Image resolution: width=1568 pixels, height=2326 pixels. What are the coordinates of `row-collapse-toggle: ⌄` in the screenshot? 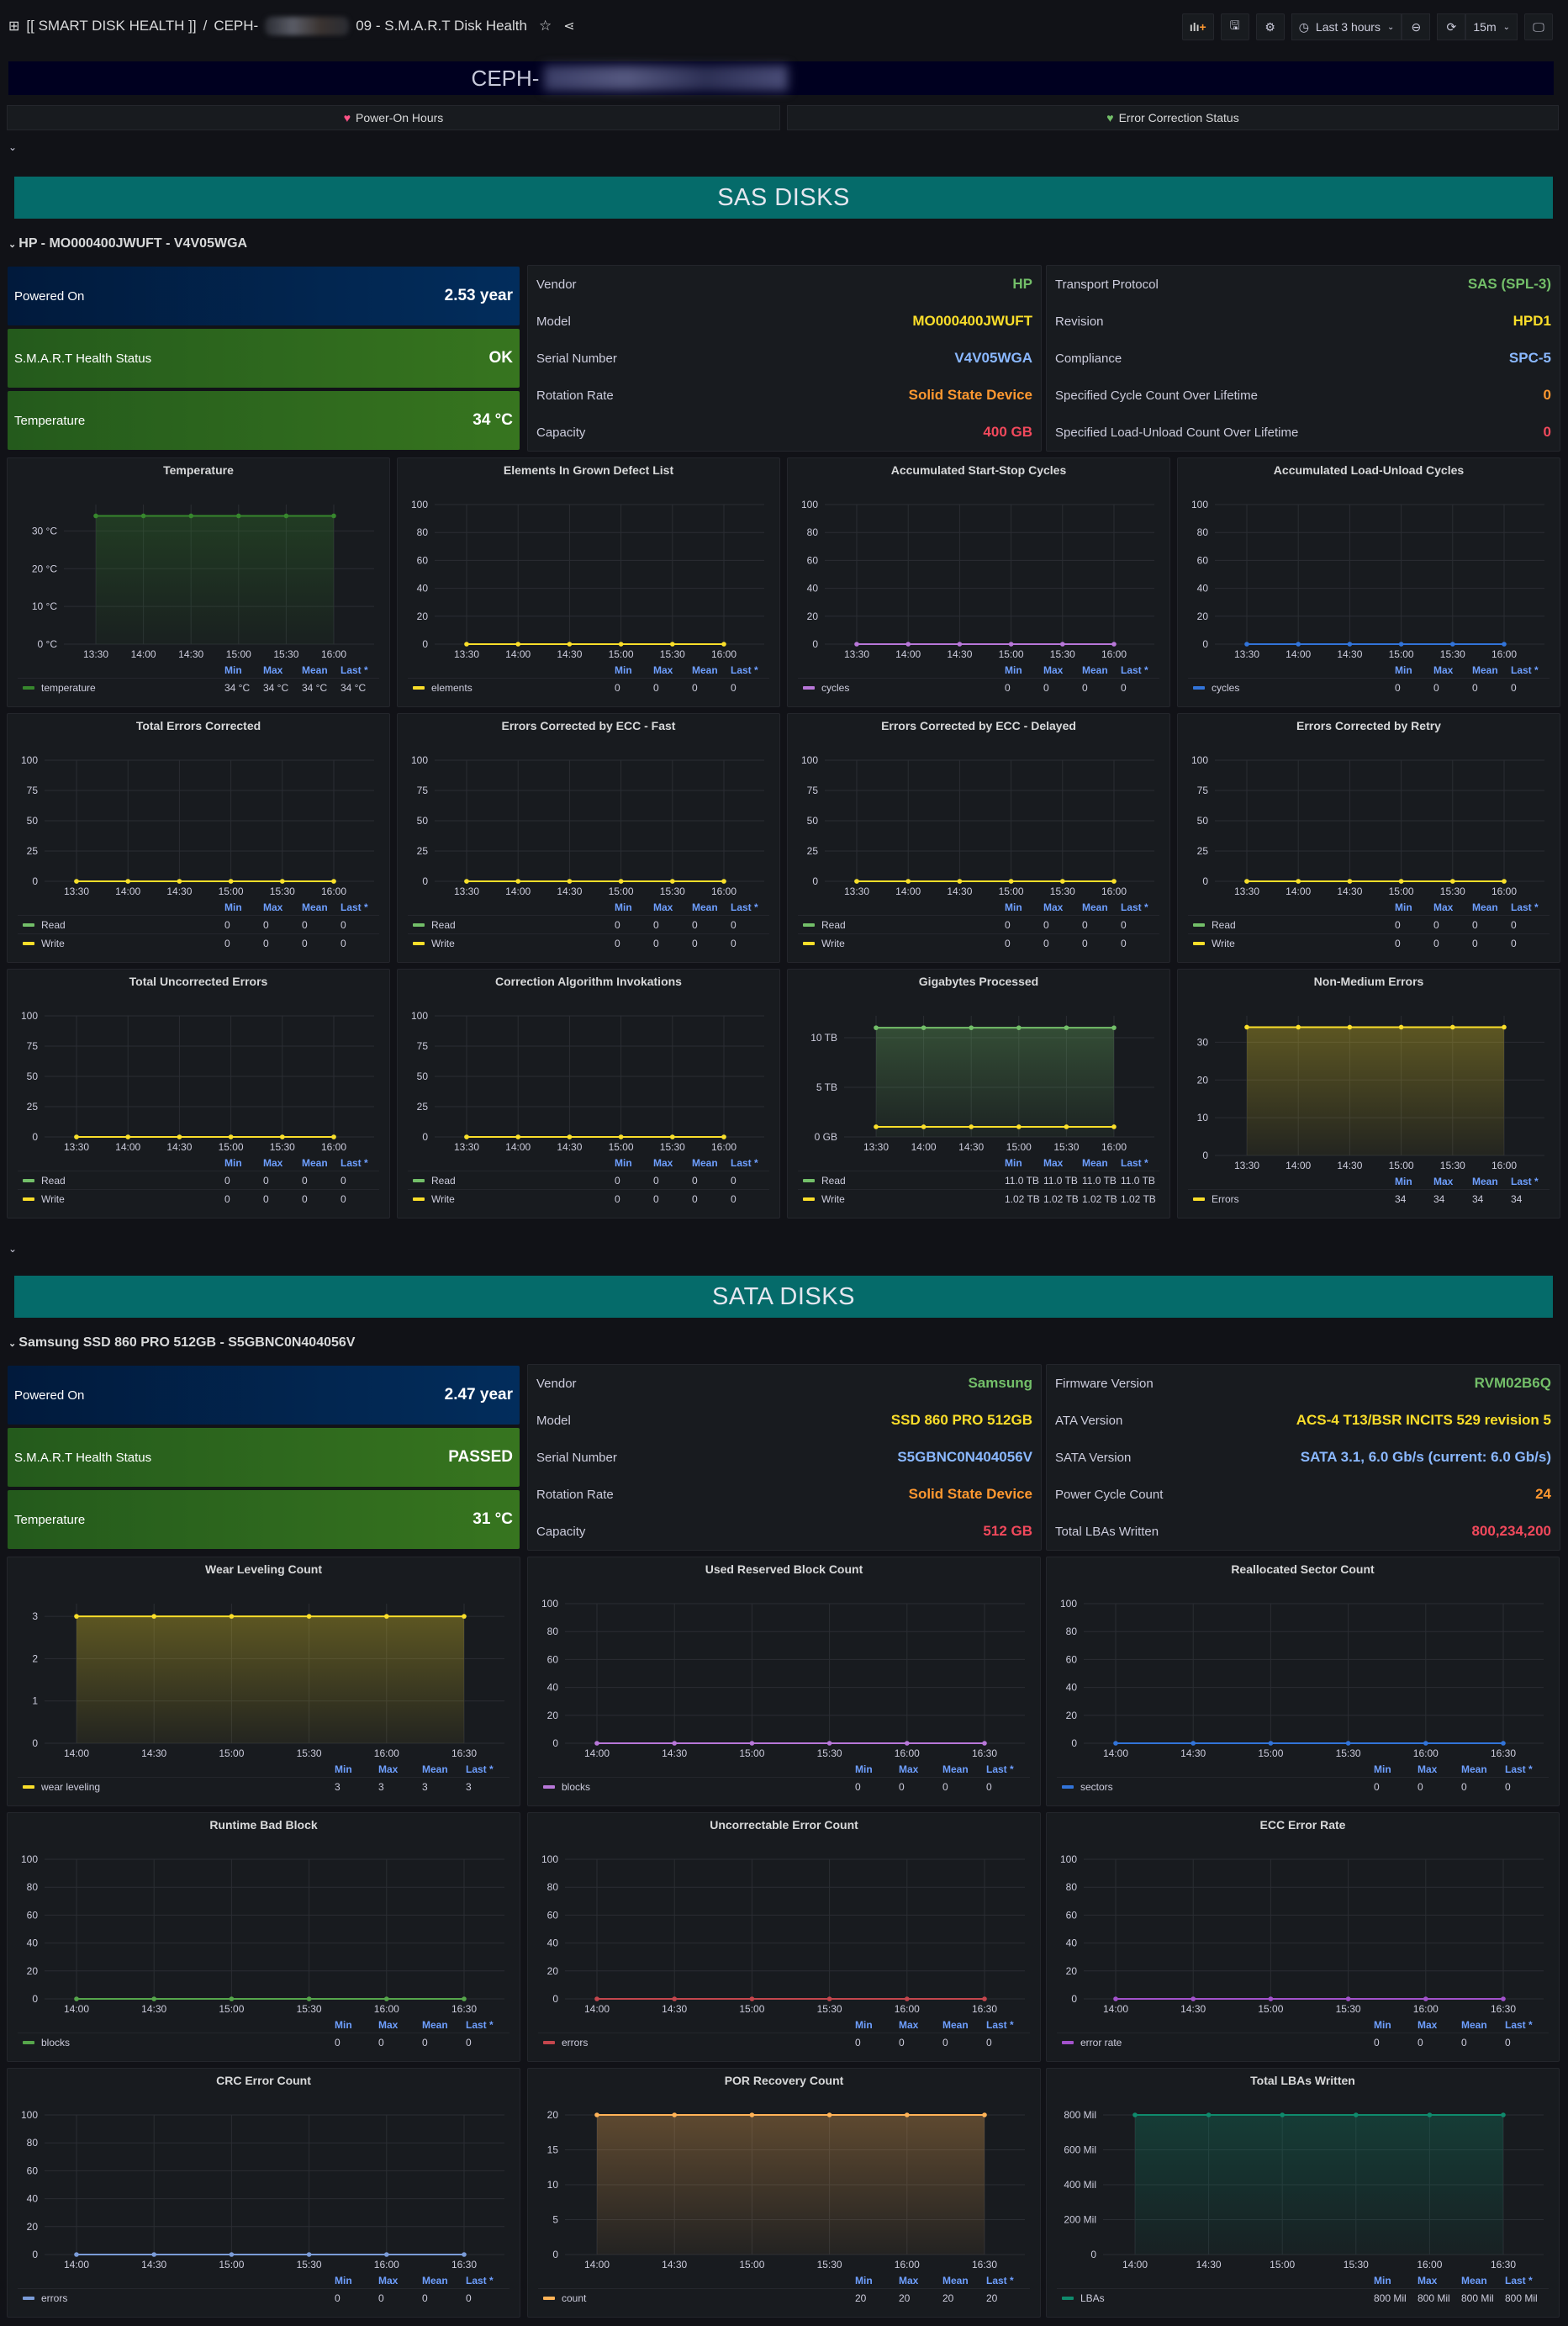 It's located at (13, 147).